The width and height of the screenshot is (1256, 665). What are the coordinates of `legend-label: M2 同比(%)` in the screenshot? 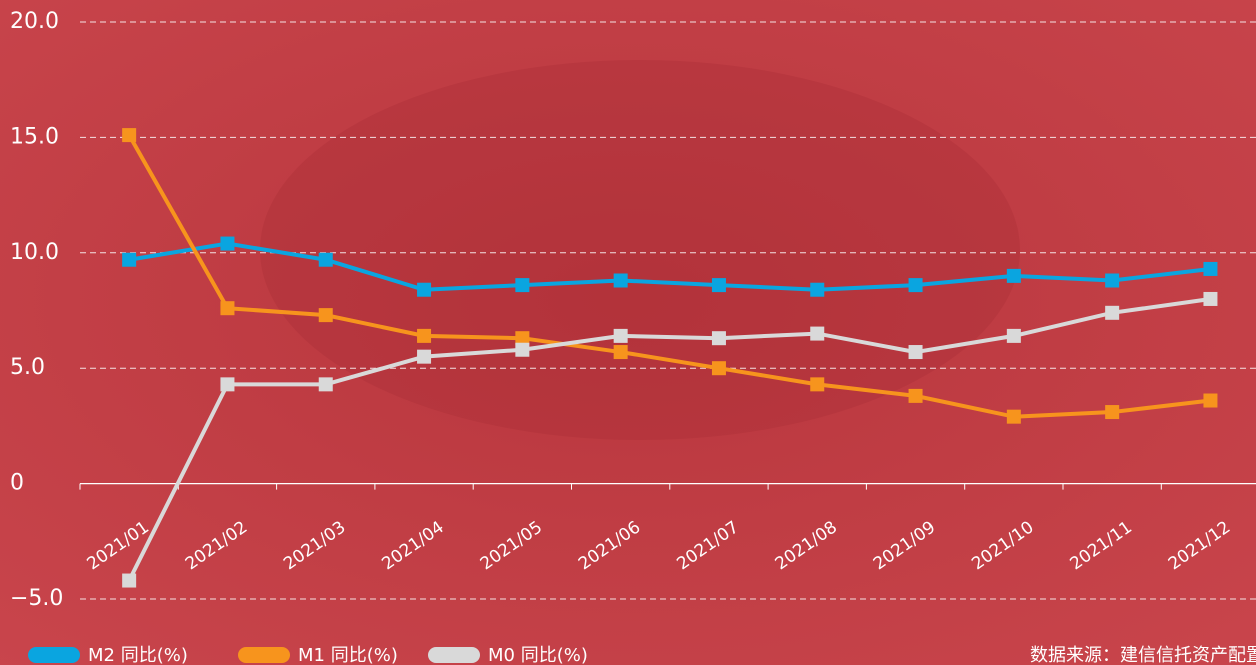 It's located at (138, 655).